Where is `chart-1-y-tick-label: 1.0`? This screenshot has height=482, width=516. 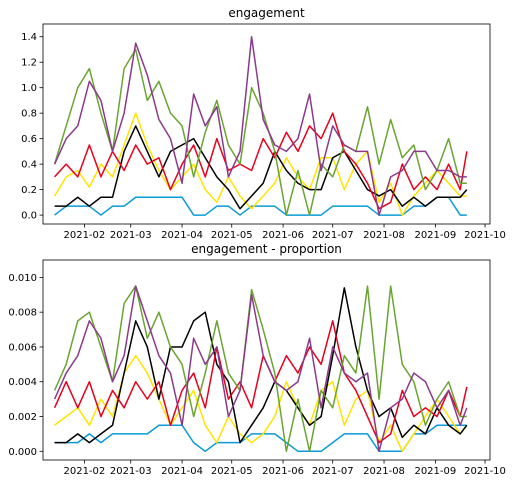 chart-1-y-tick-label: 1.0 is located at coordinates (29, 88).